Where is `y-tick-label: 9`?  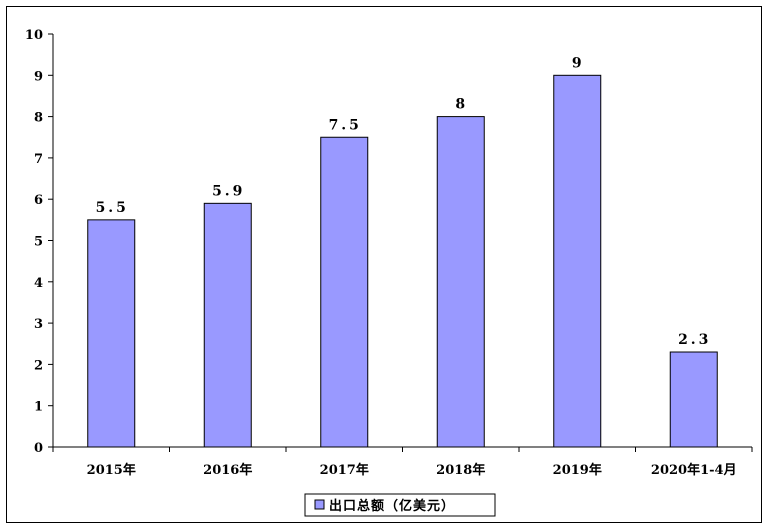
y-tick-label: 9 is located at coordinates (38, 76).